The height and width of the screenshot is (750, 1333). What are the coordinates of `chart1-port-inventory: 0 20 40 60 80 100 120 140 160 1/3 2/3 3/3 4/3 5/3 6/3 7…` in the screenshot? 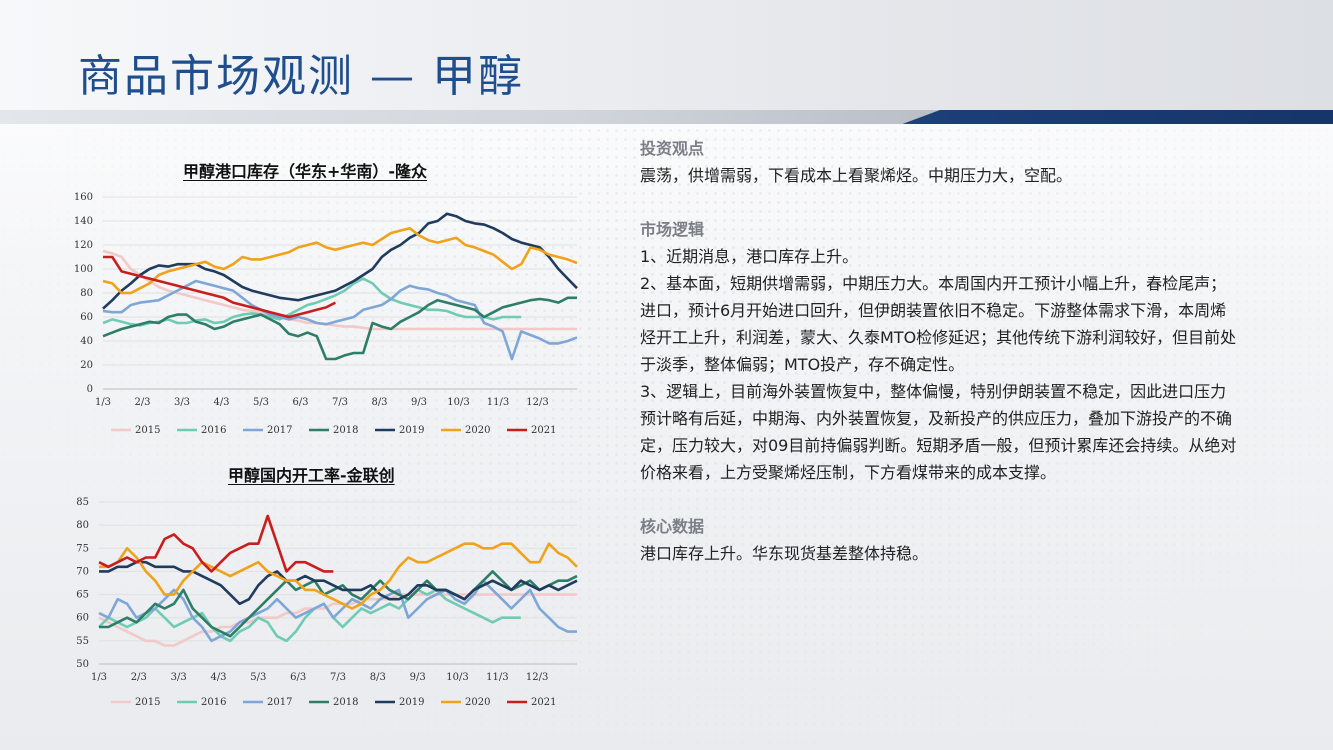 It's located at (326, 314).